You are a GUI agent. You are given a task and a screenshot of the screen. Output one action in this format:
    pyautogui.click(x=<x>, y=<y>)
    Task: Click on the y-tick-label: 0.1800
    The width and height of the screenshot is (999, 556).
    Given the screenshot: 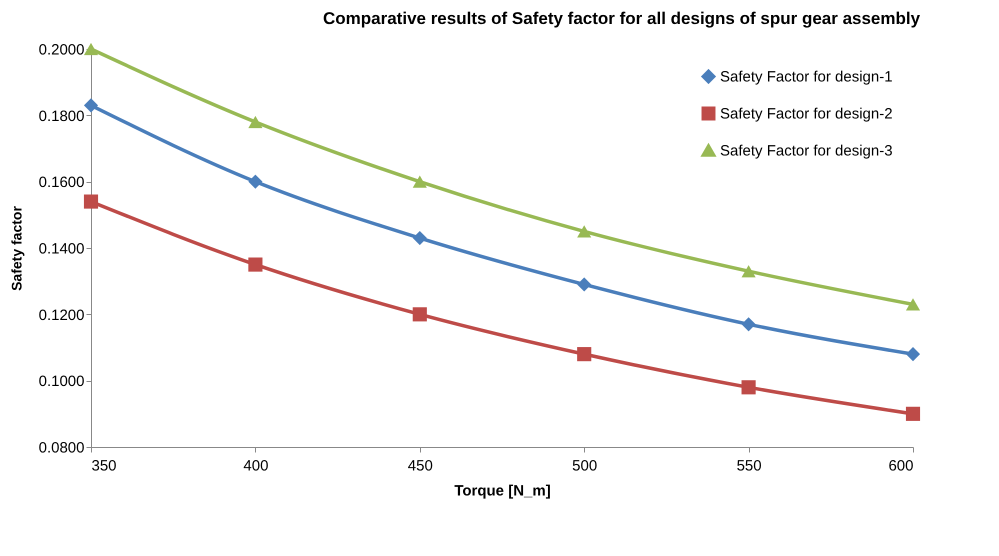 What is the action you would take?
    pyautogui.click(x=61, y=116)
    